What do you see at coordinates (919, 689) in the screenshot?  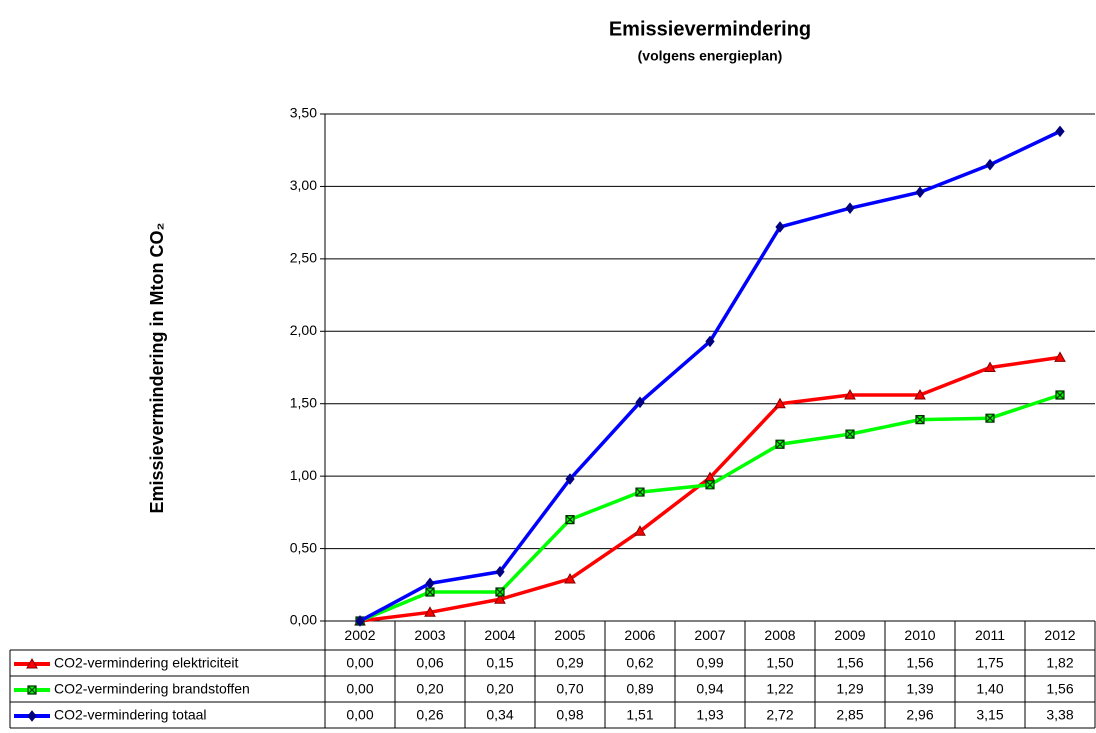 I see `data-label: 1,39` at bounding box center [919, 689].